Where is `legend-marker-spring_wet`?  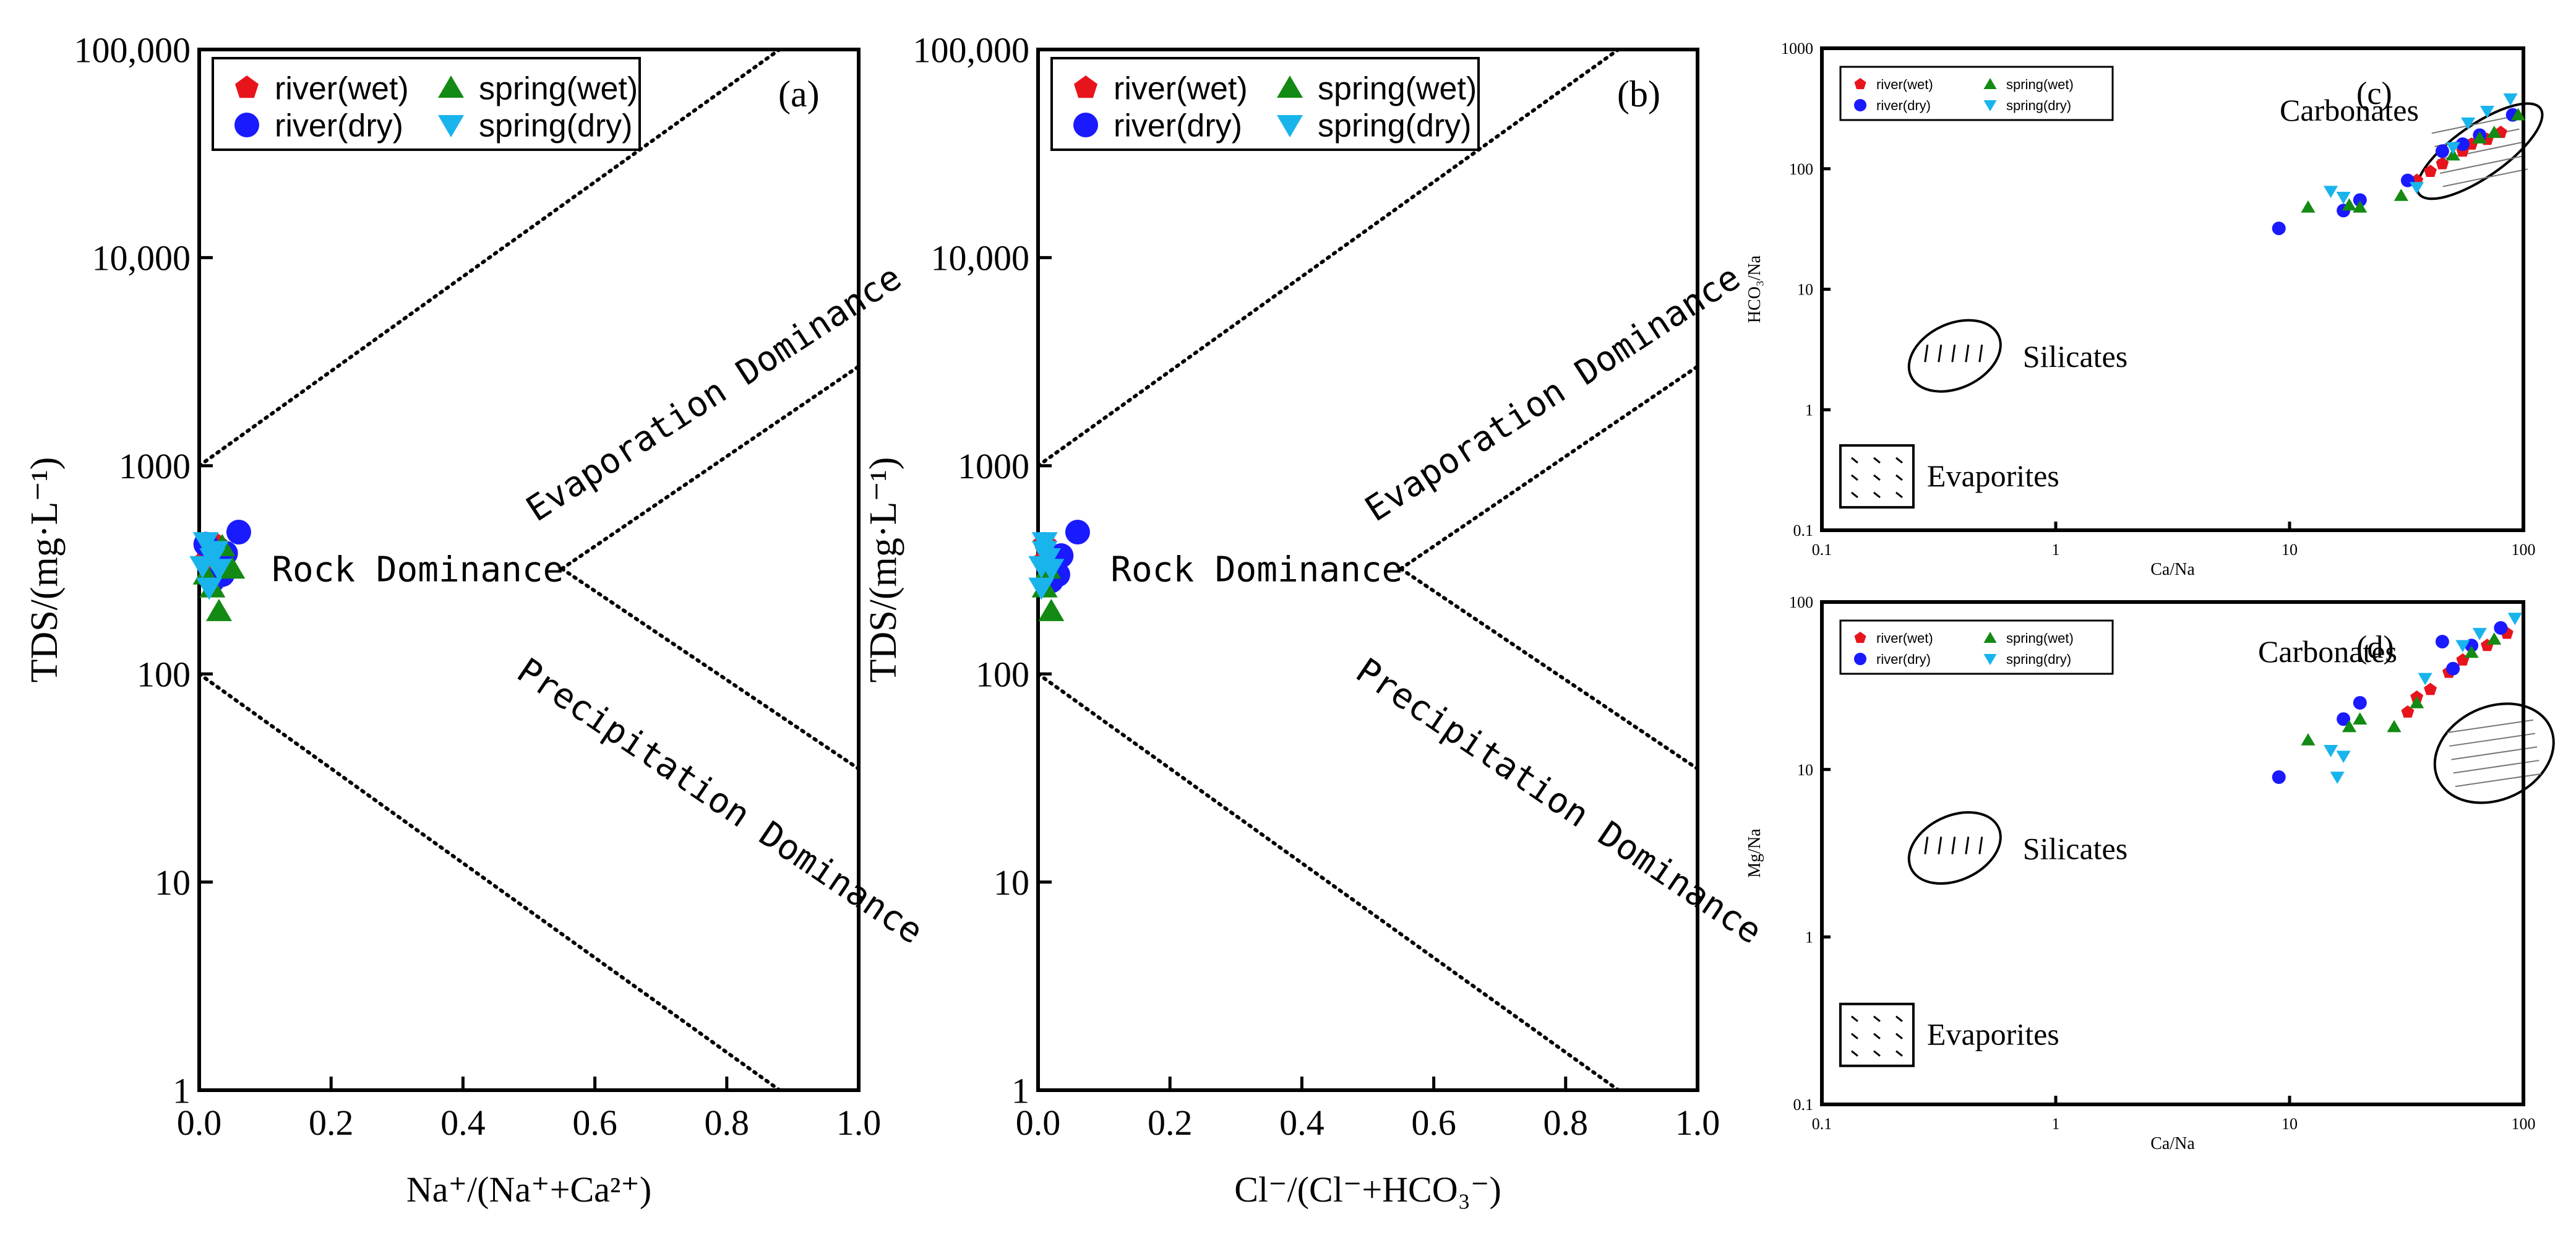 legend-marker-spring_wet is located at coordinates (1290, 87).